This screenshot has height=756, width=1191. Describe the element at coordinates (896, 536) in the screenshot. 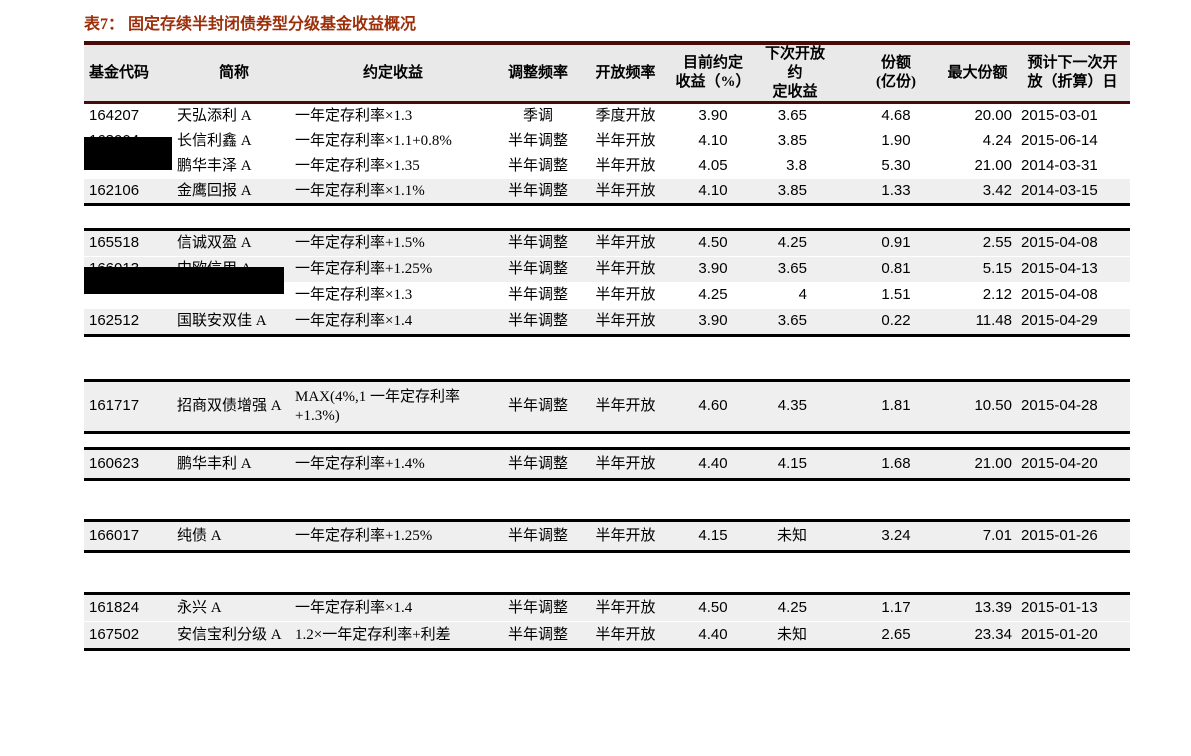

I see `cell-share: 3.24` at that location.